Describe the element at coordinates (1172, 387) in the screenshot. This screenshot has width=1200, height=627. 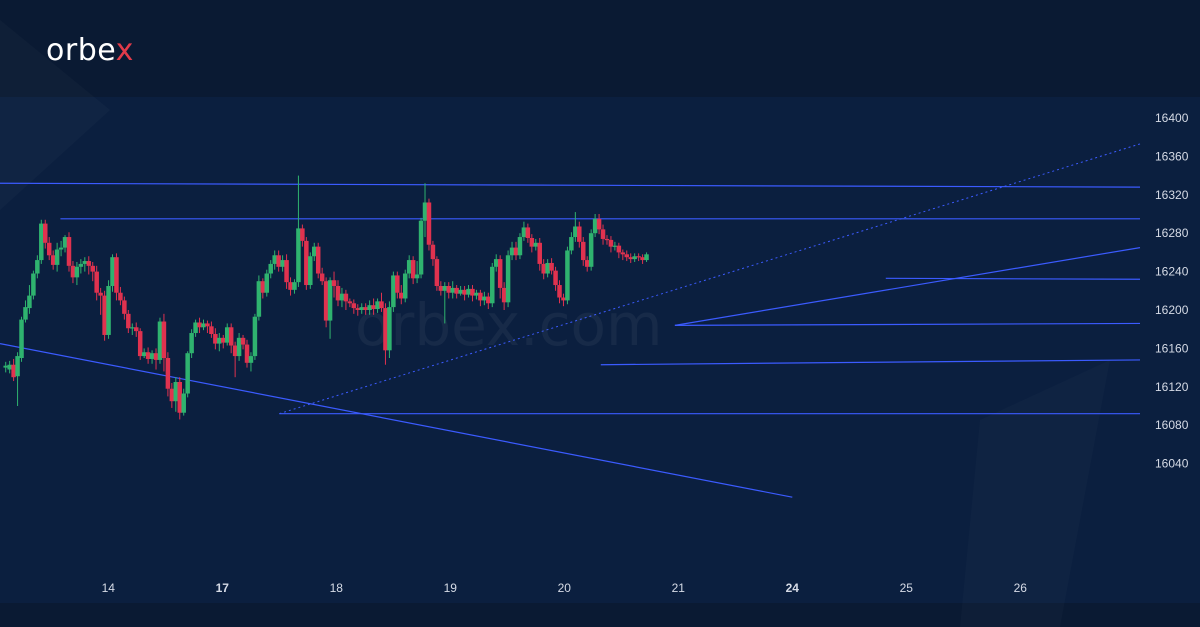
I see `y-tick-label: 16120` at that location.